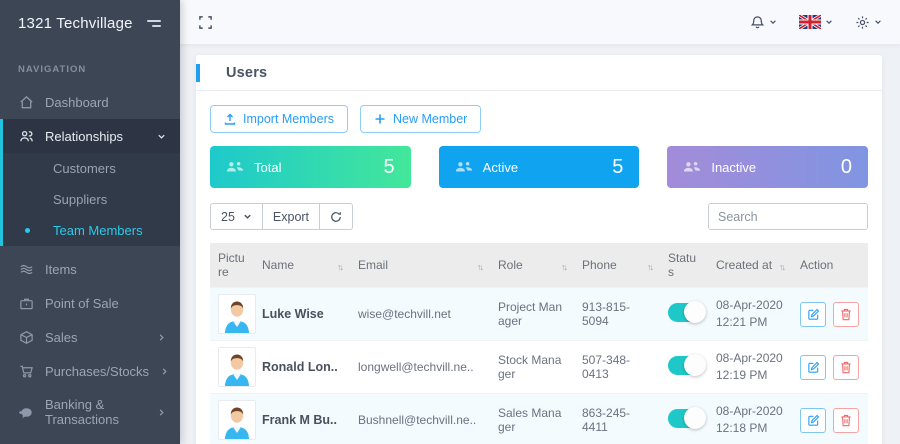  What do you see at coordinates (90, 440) in the screenshot?
I see `sidebar-item-projects: Projects` at bounding box center [90, 440].